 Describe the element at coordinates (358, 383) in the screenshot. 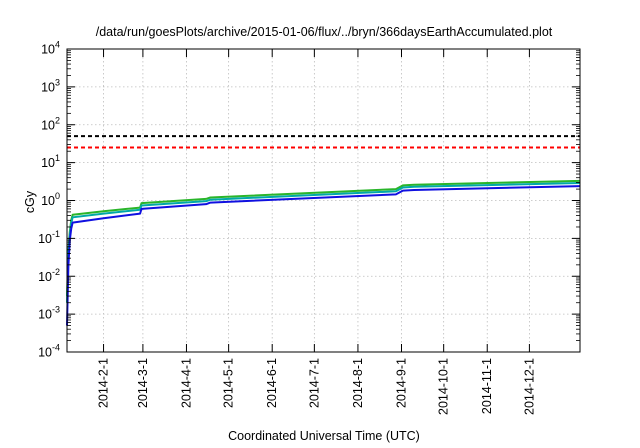

I see `x-tick-label: 2014-8-1` at that location.